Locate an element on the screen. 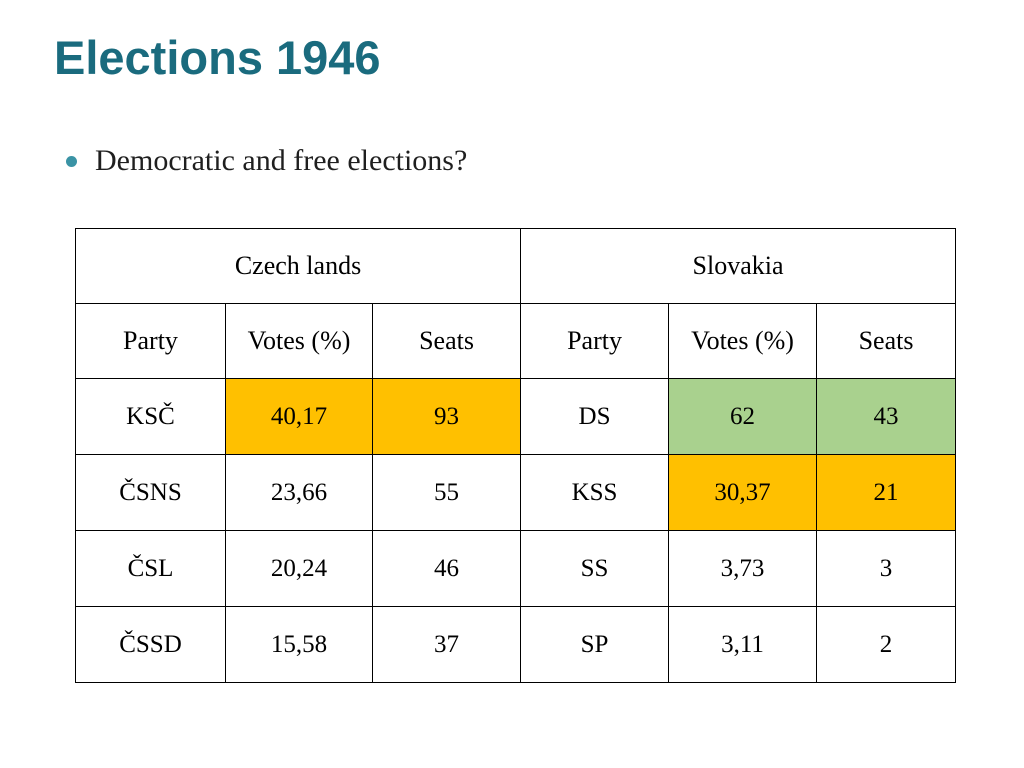 The image size is (1024, 768). table-row: ČSL 20,24 46 SS 3,73 3 is located at coordinates (516, 568).